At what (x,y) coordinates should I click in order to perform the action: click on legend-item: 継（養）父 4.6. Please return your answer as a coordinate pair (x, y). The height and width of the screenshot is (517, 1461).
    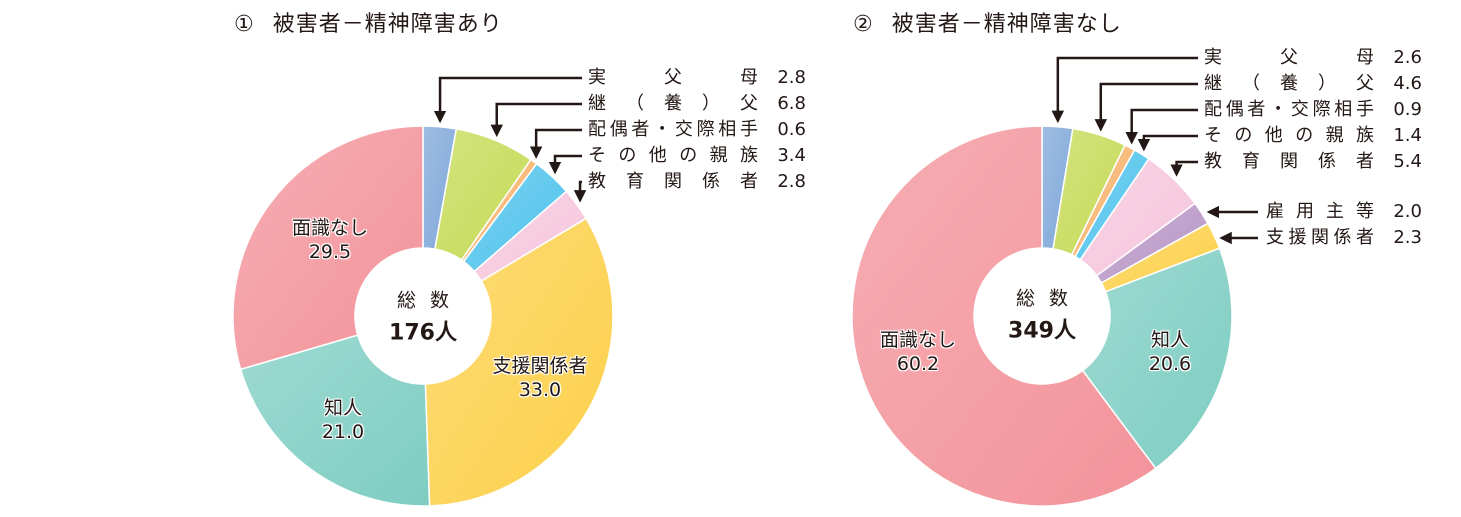
    Looking at the image, I should click on (1313, 83).